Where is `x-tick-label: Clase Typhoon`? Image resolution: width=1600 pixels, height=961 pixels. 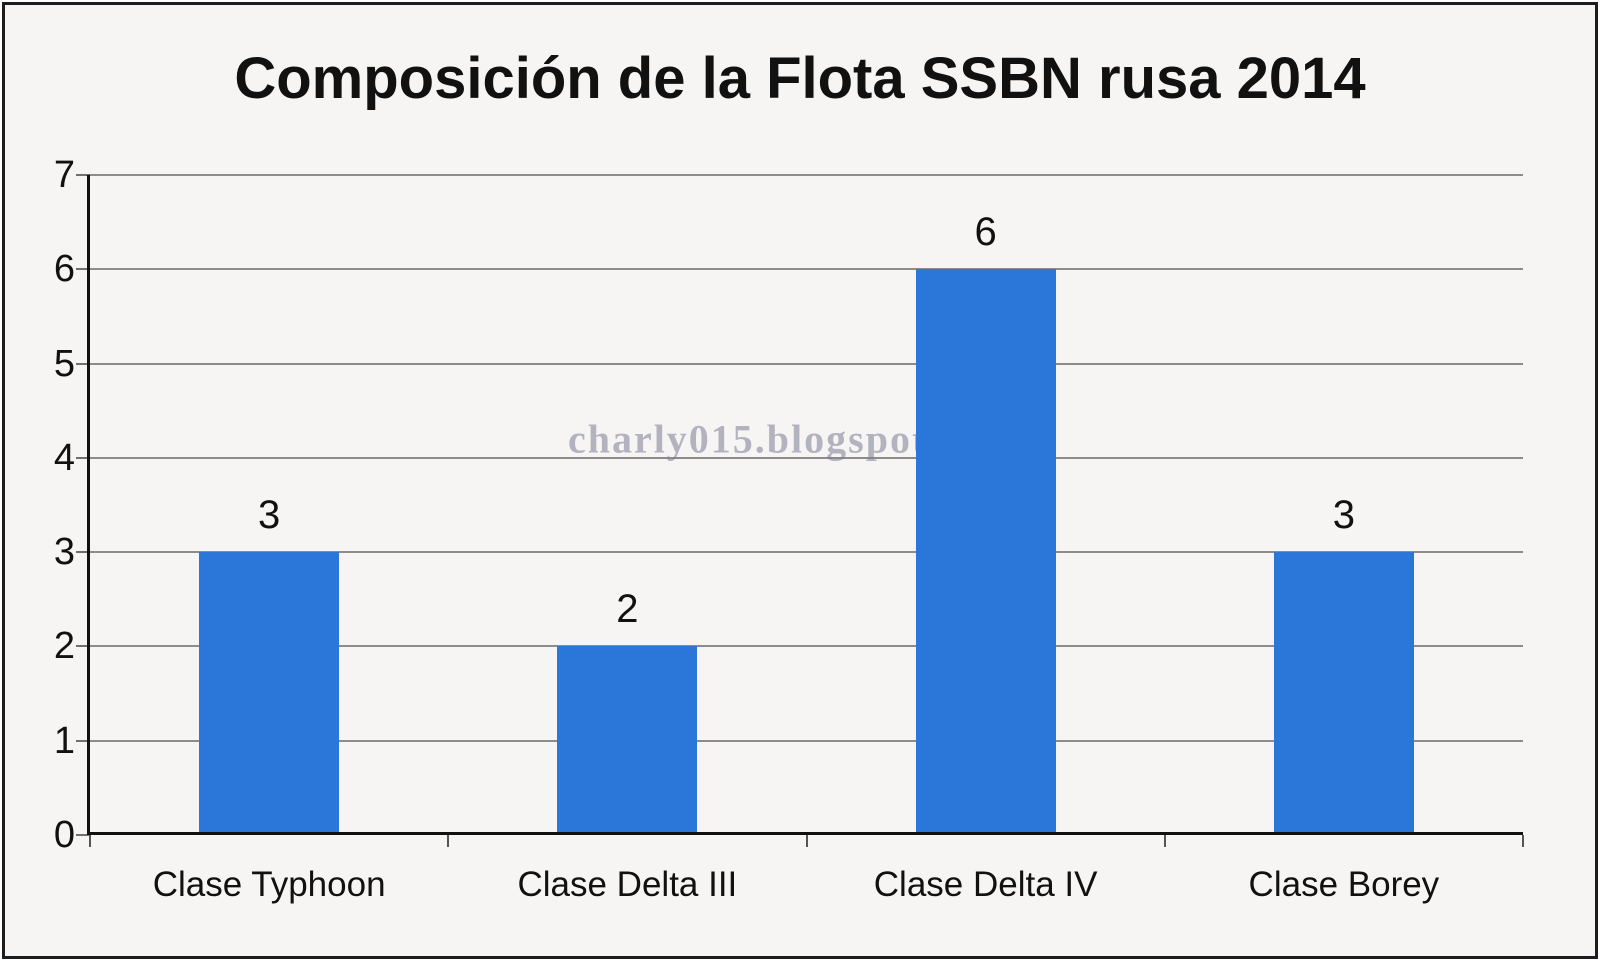
x-tick-label: Clase Typhoon is located at coordinates (269, 884).